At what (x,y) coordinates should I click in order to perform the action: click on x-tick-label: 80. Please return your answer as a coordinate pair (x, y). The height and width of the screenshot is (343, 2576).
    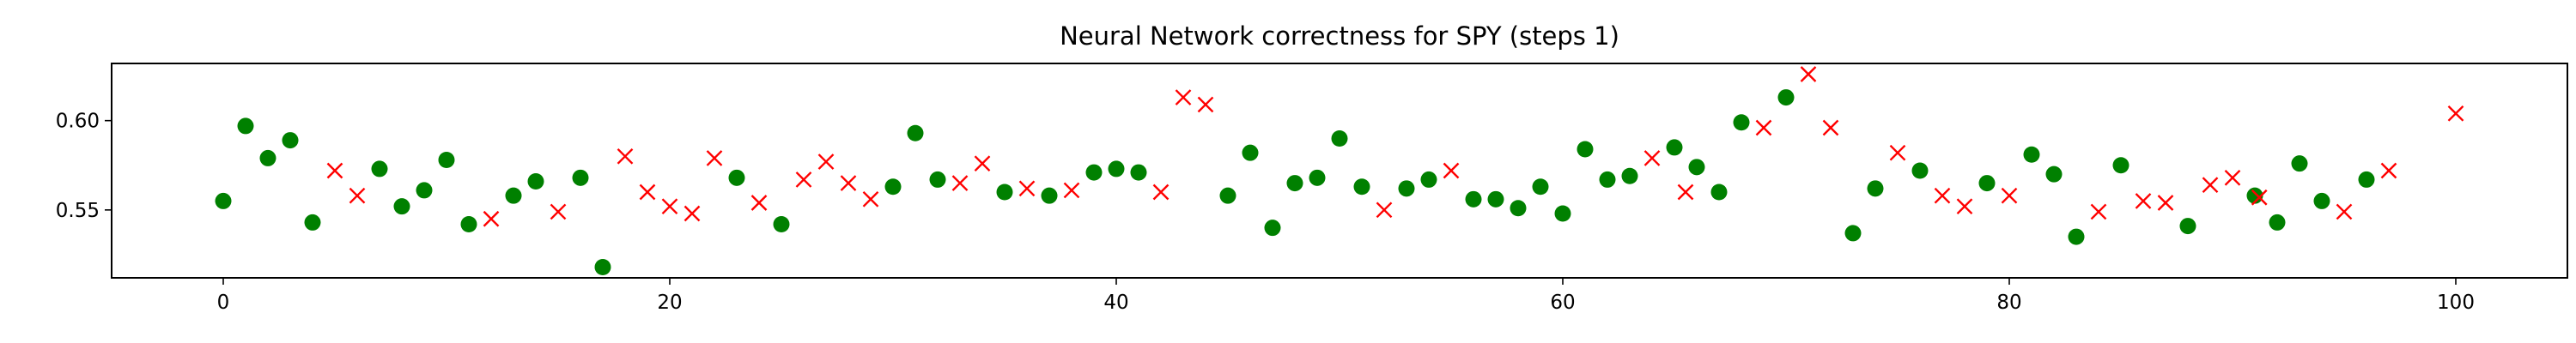
    Looking at the image, I should click on (2009, 303).